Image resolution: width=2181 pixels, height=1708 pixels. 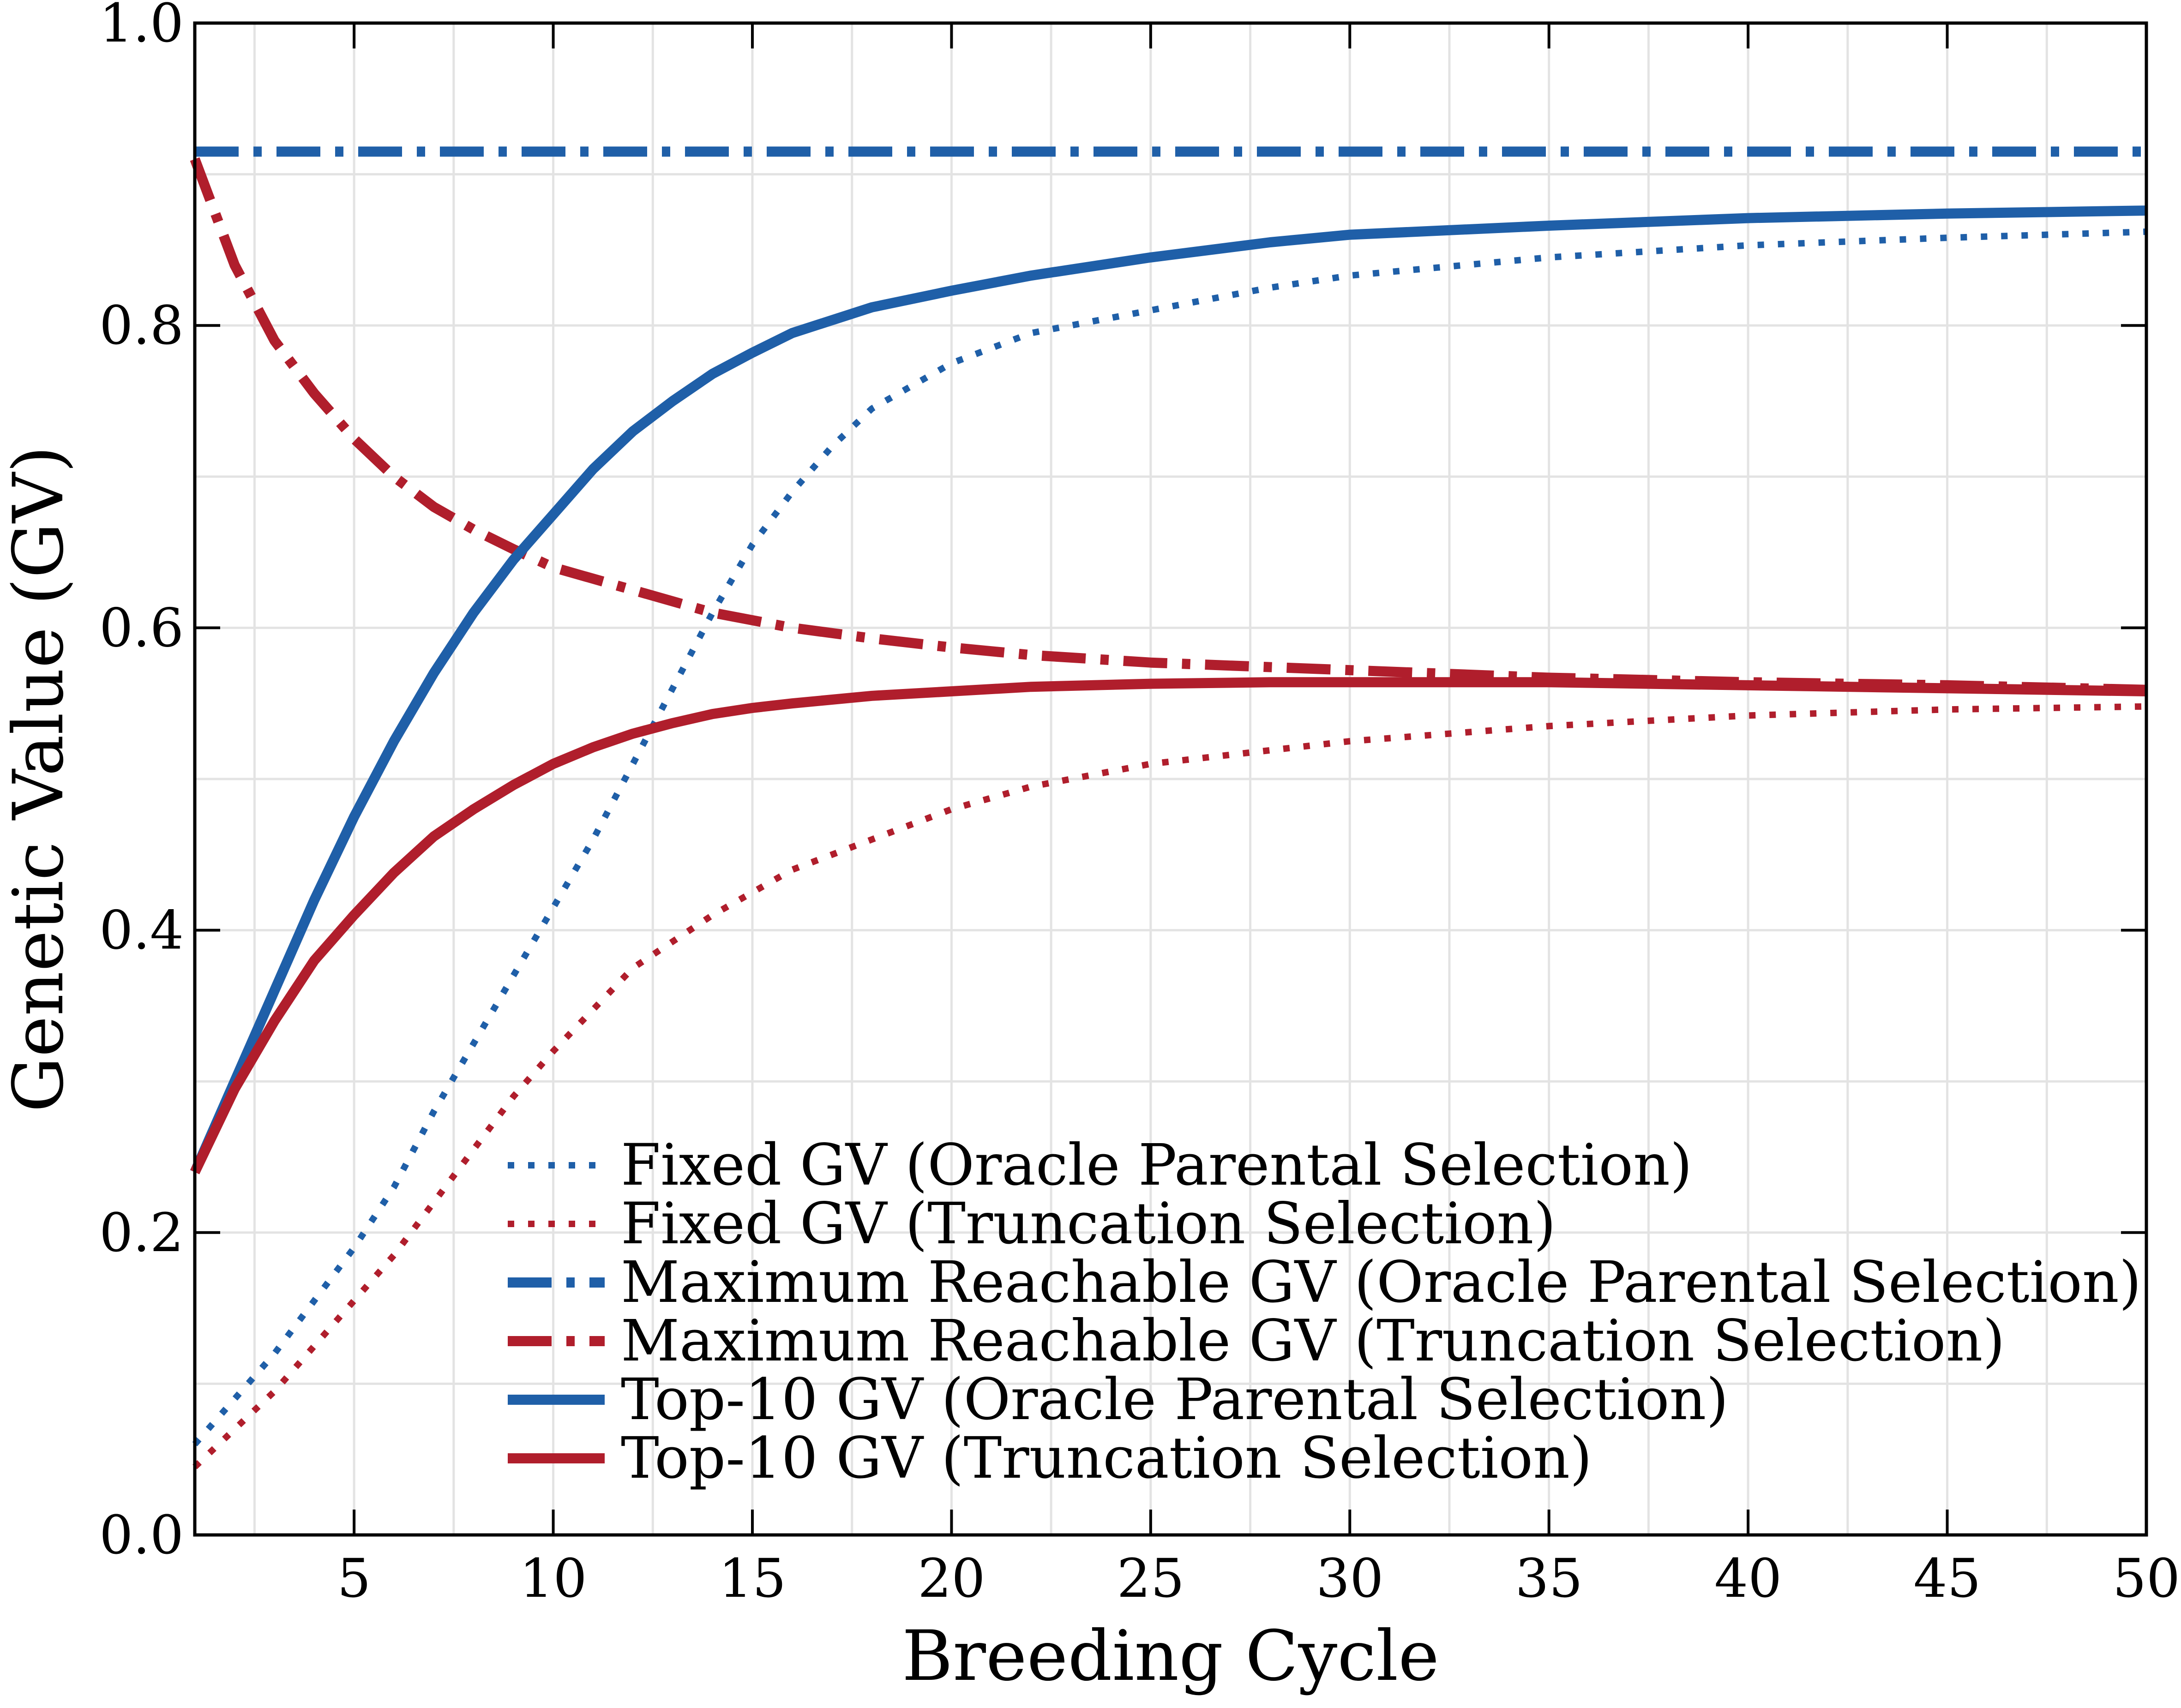 What do you see at coordinates (951, 1579) in the screenshot?
I see `x-tick-label: 20` at bounding box center [951, 1579].